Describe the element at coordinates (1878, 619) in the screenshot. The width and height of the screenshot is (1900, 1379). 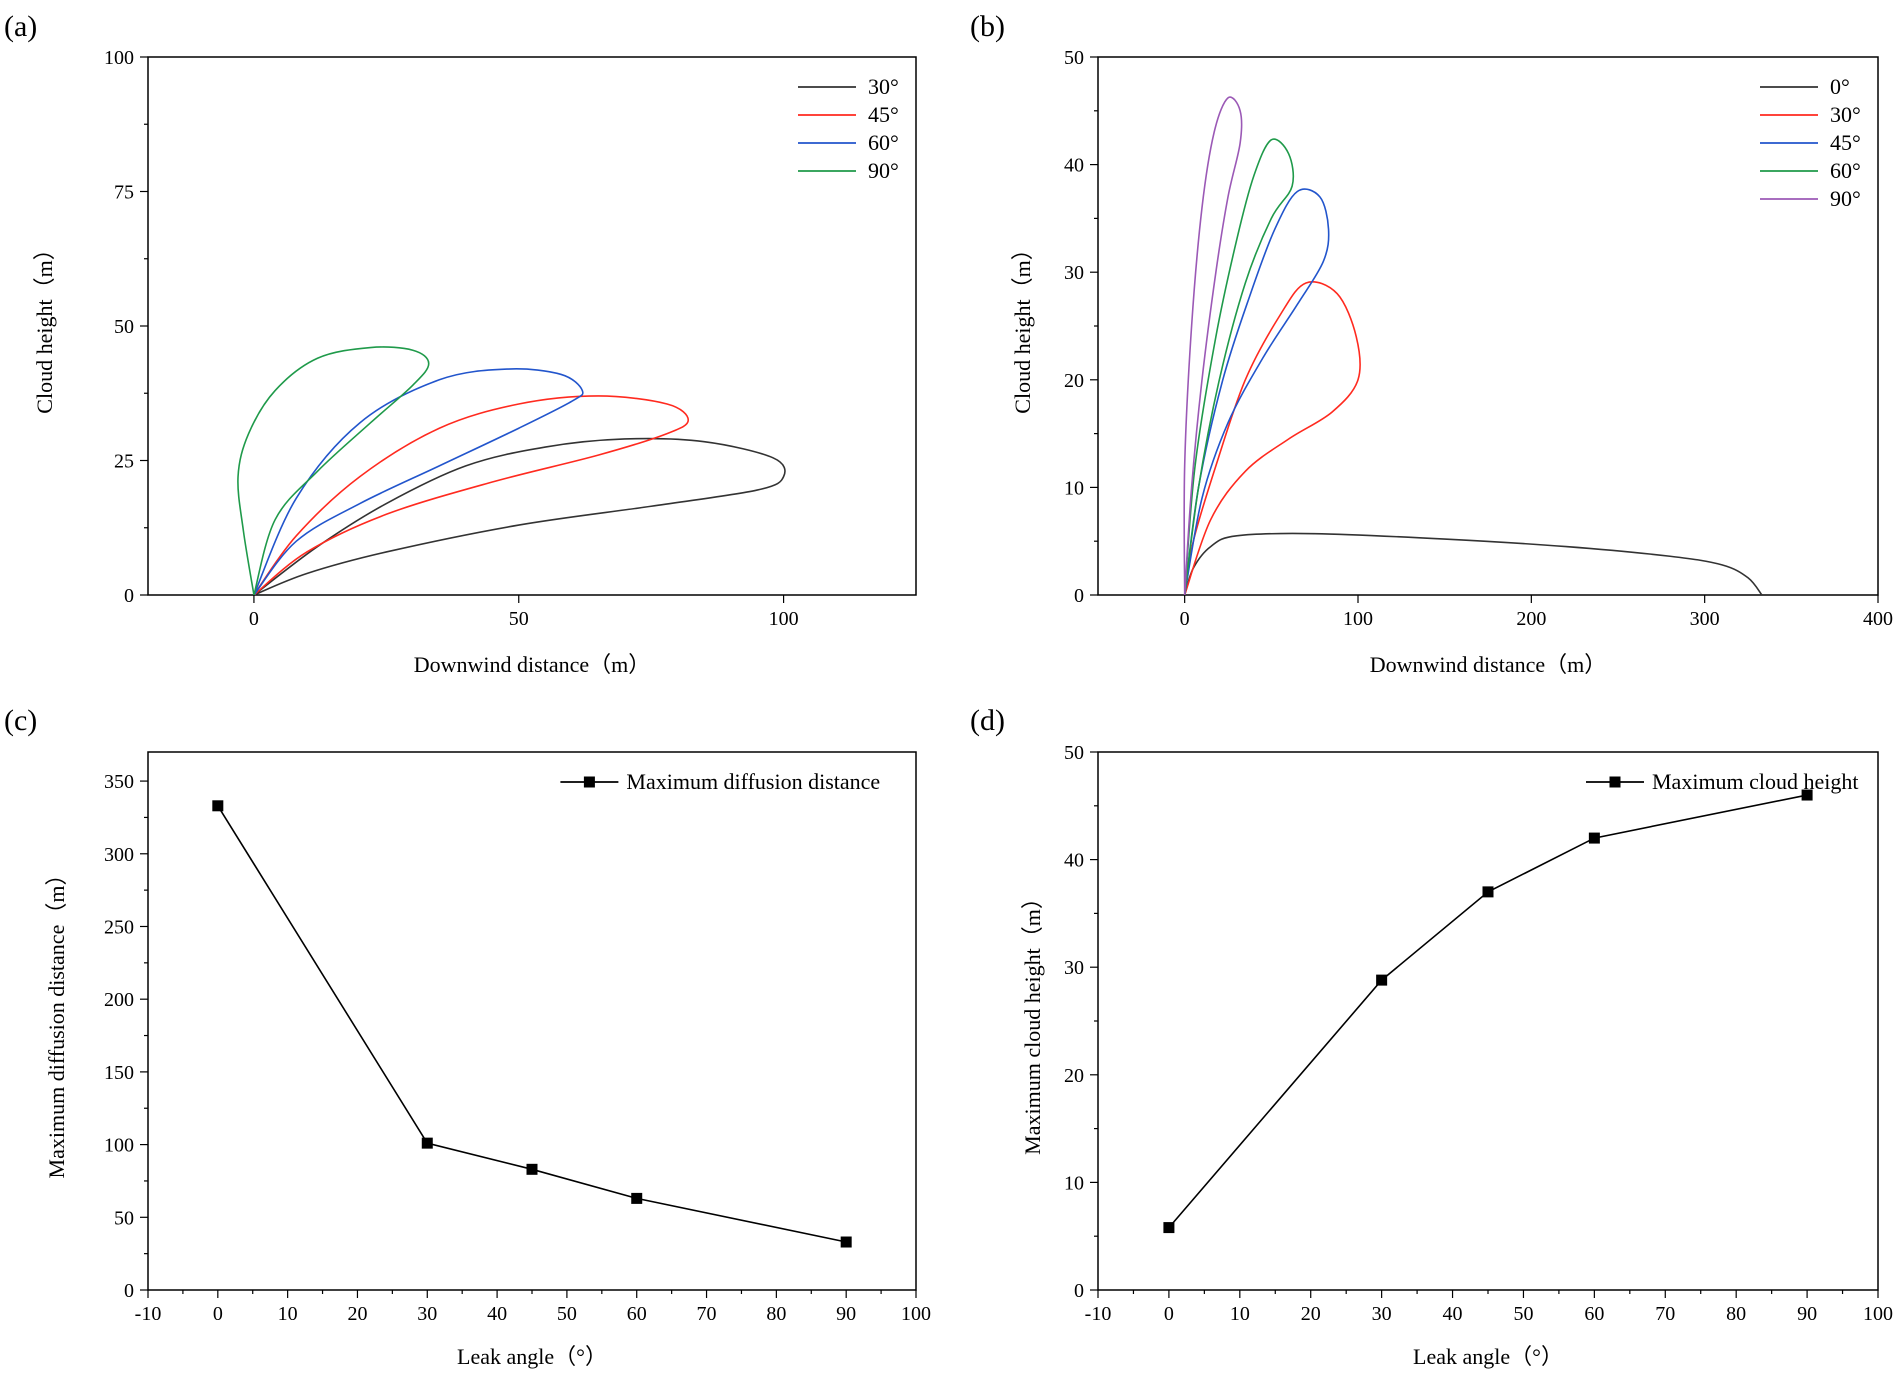
I see `x-tick-label: 400` at that location.